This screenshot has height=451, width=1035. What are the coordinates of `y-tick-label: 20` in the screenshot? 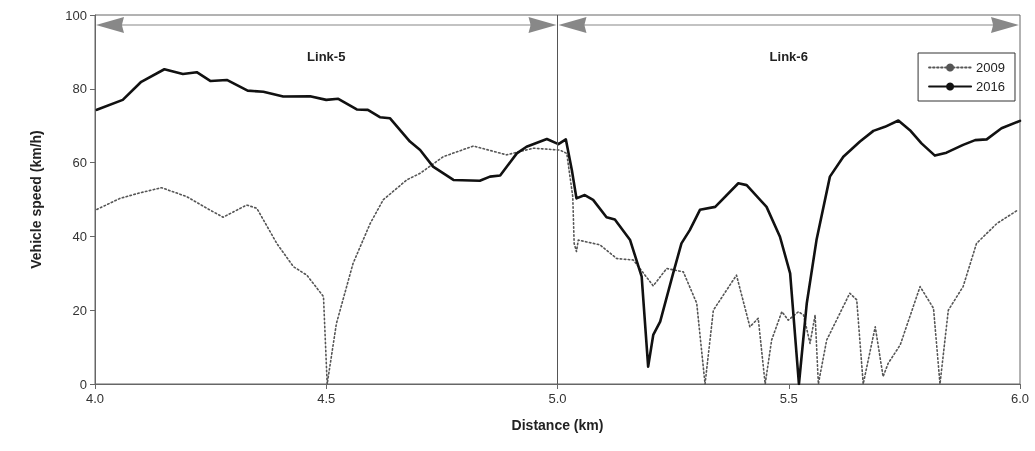 It's located at (79, 310).